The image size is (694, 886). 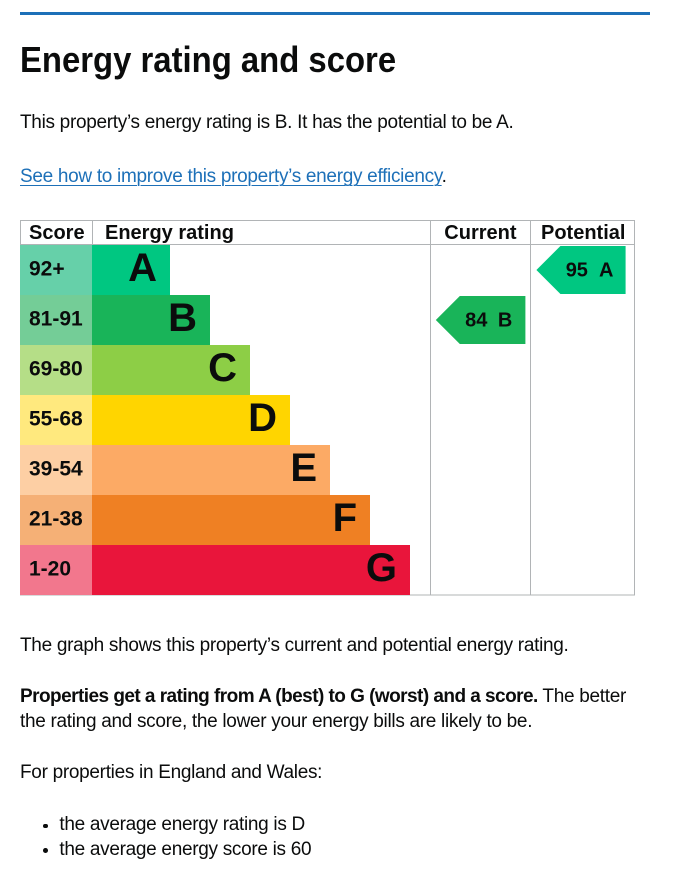 What do you see at coordinates (380, 568) in the screenshot?
I see `svg-text: G` at bounding box center [380, 568].